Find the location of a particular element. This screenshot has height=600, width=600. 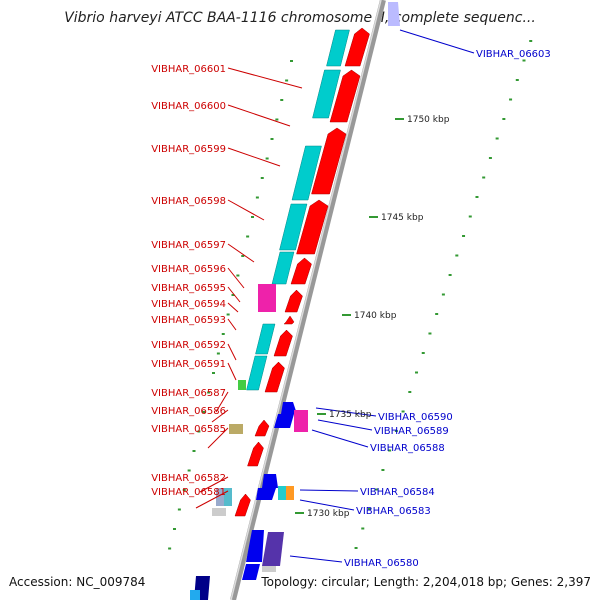

gene-label-vibhar_06601: VIBHAR_06601 is located at coordinates (188, 69).